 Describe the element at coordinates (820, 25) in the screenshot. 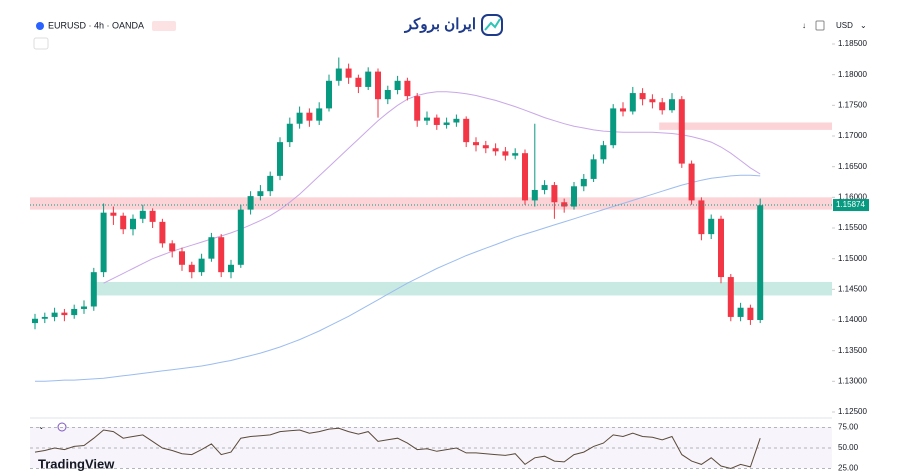

I see `fullscreen-icon` at that location.